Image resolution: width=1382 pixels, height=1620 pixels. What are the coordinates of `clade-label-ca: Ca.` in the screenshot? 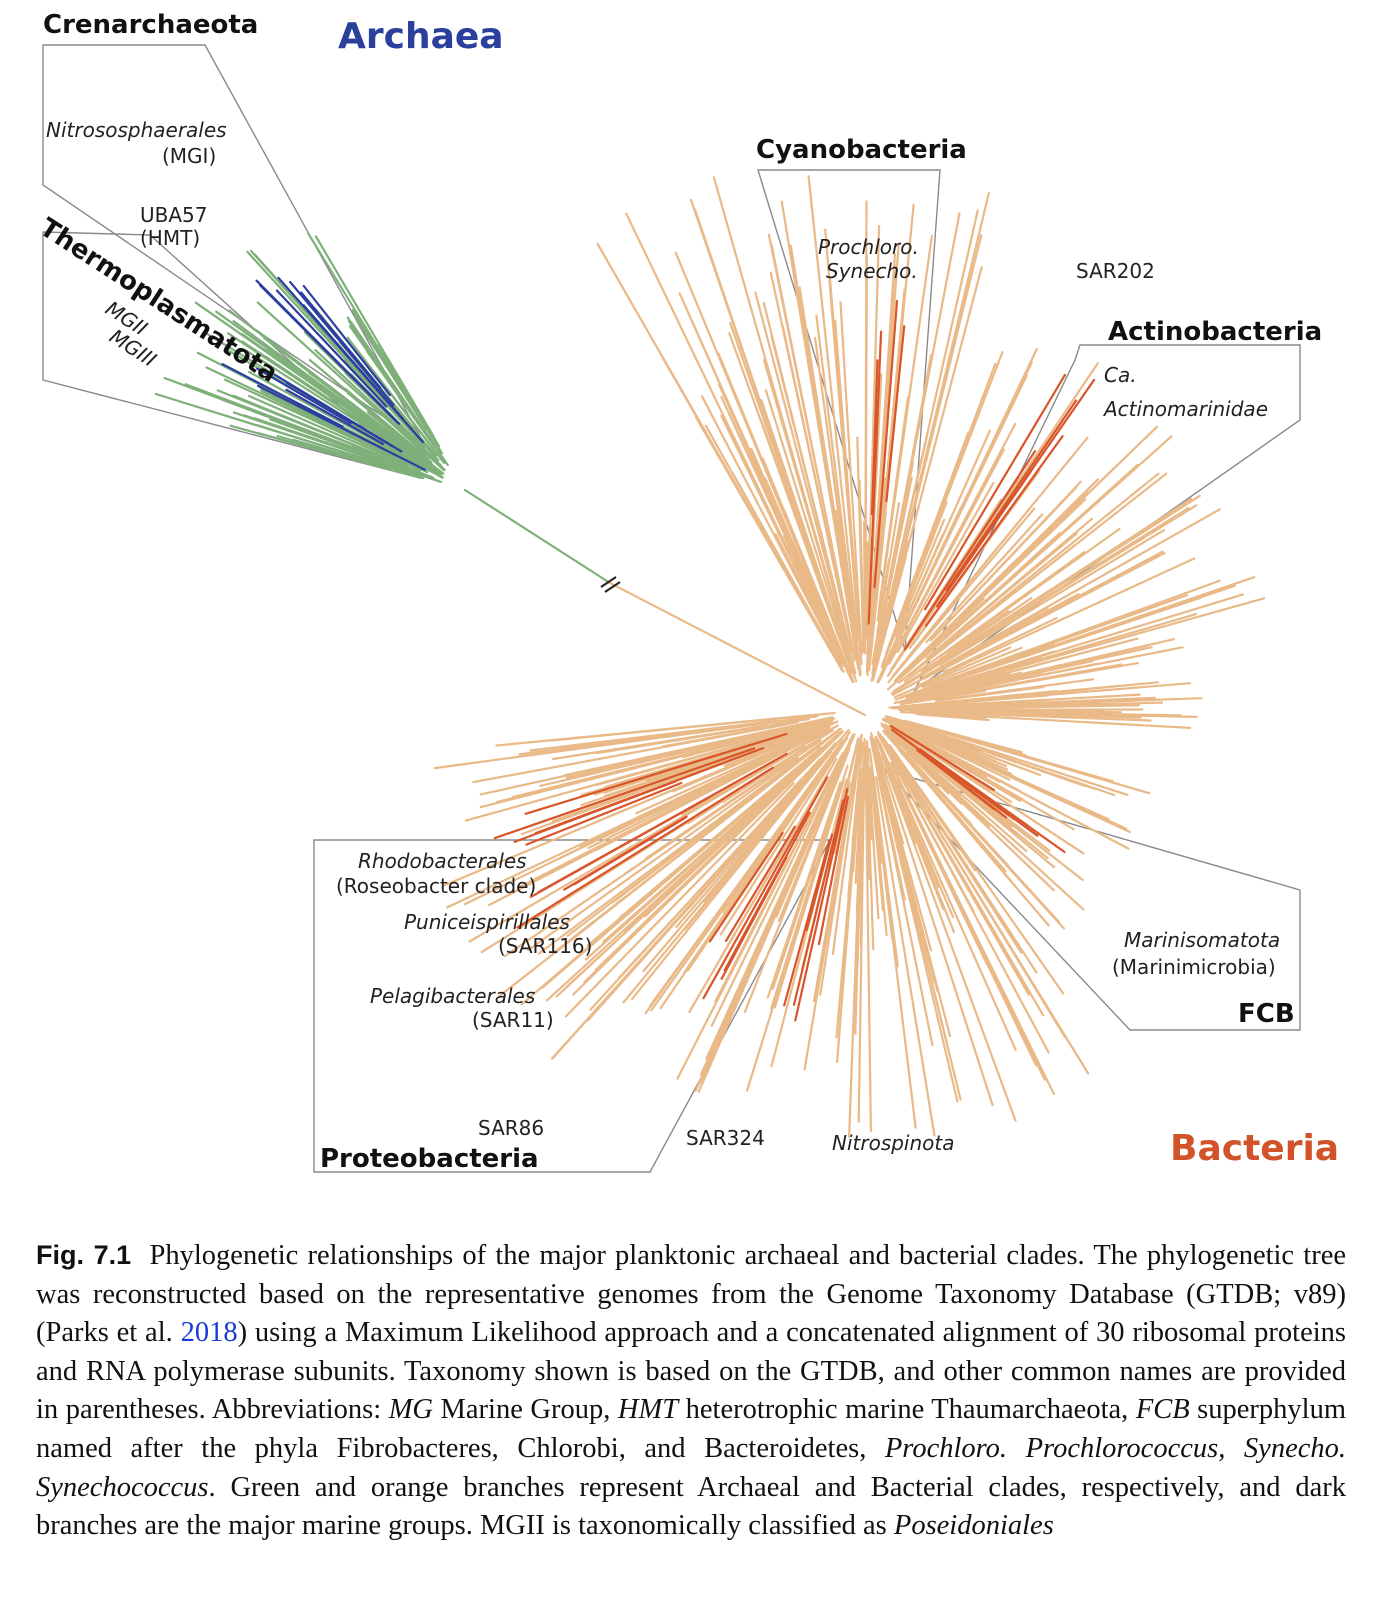 It's located at (1120, 375).